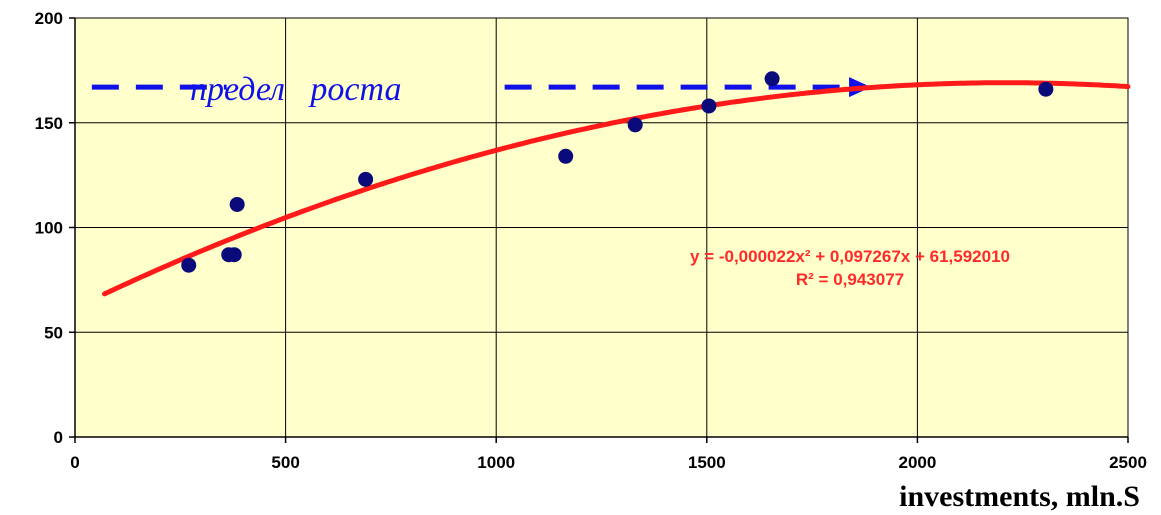 This screenshot has height=515, width=1161. Describe the element at coordinates (74, 462) in the screenshot. I see `x-tick-label: 0` at that location.